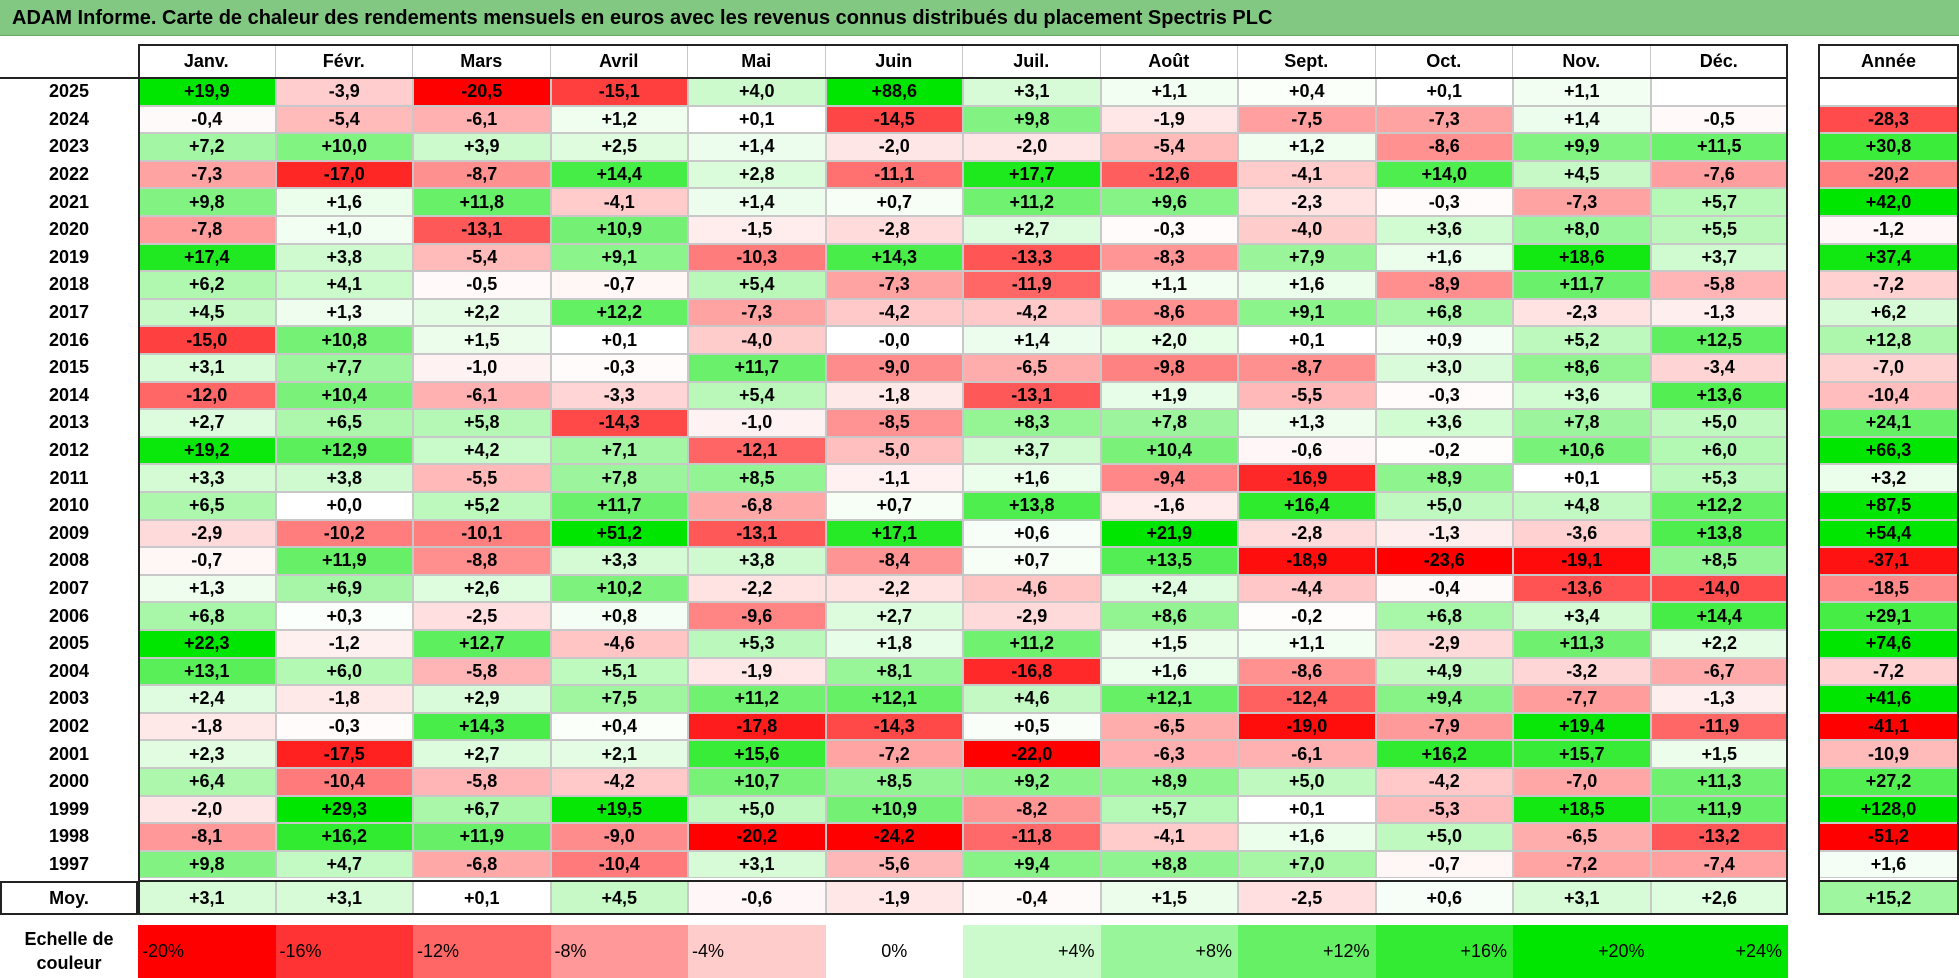 Image resolution: width=1959 pixels, height=978 pixels. I want to click on heatmap-cell: +2,7, so click(894, 616).